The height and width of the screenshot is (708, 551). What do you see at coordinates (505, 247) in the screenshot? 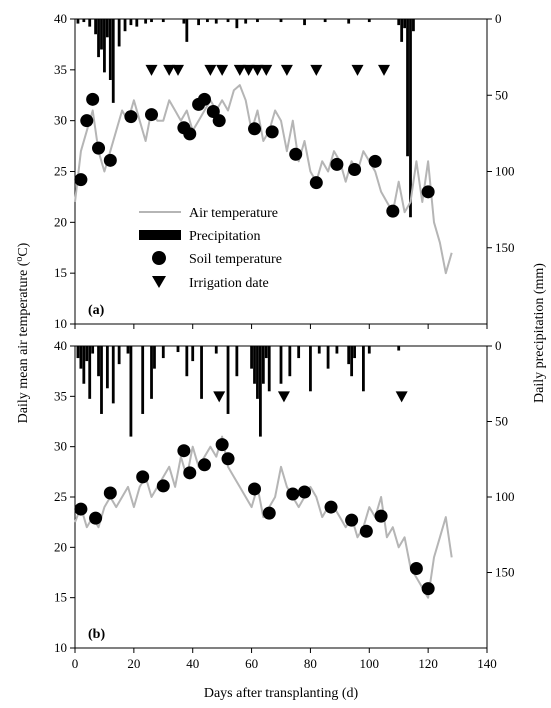
I see `y2-tick-label-a-150: 150` at bounding box center [505, 247].